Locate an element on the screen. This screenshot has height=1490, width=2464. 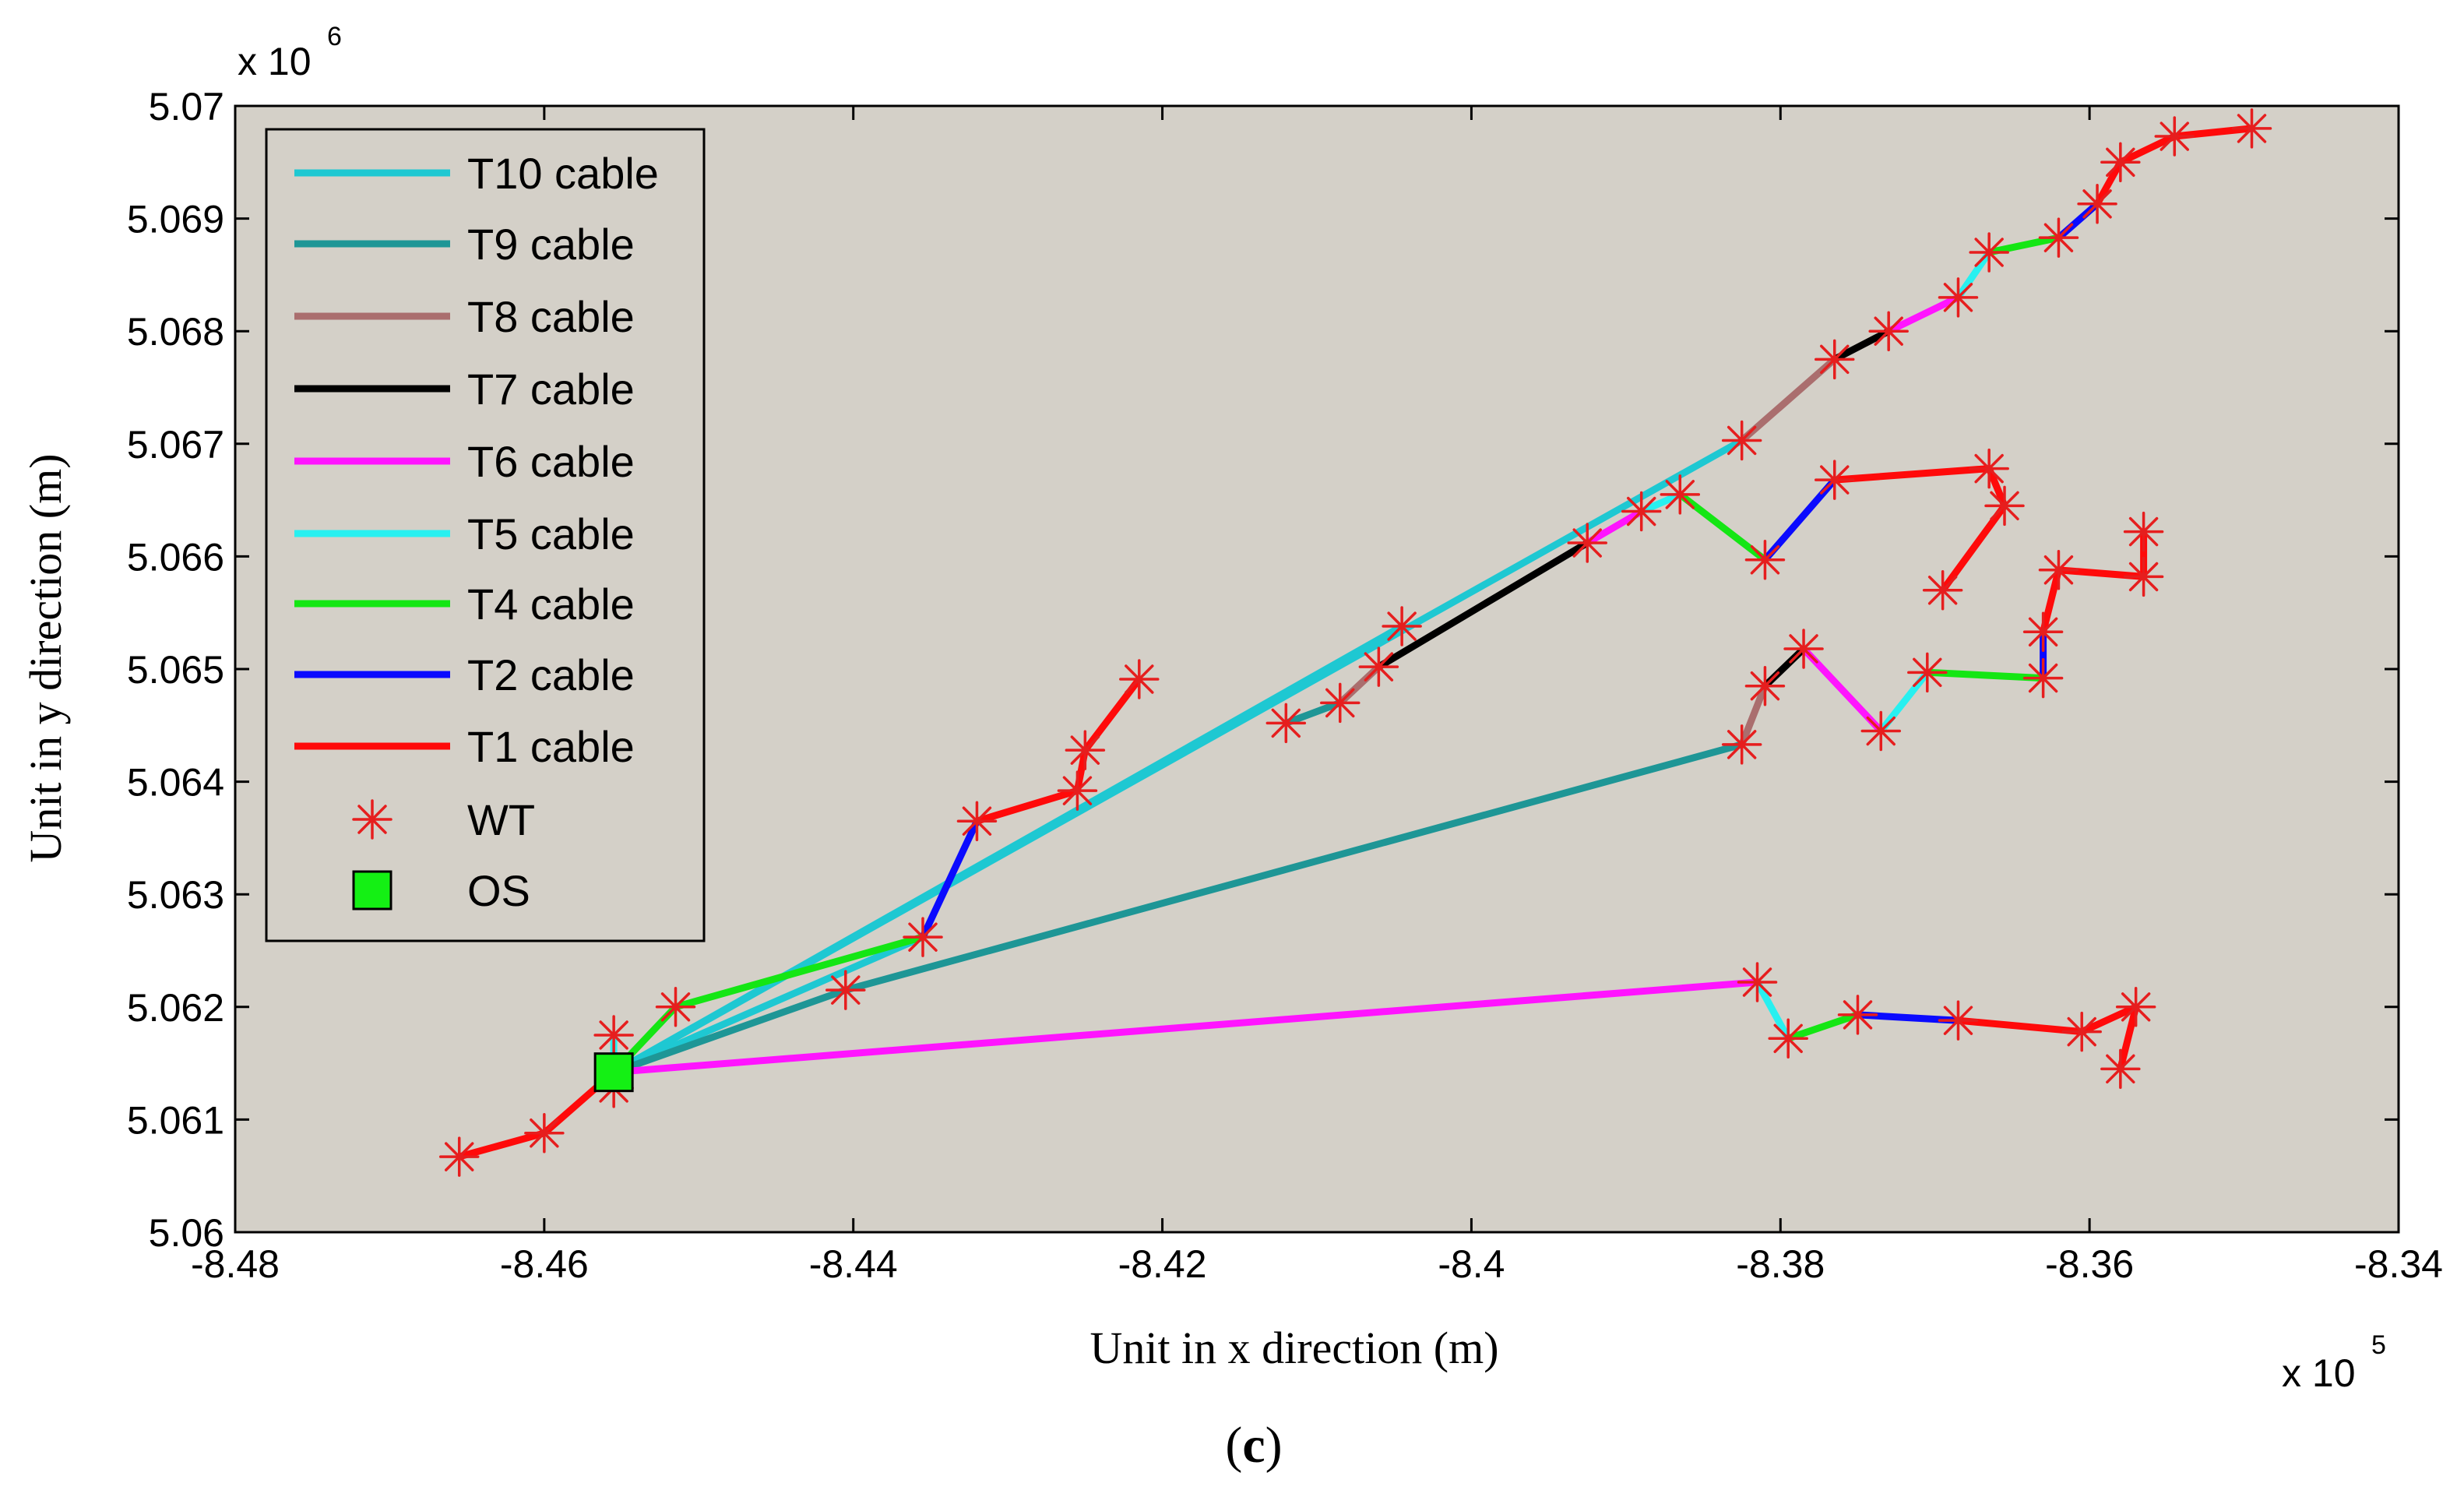
y-tick-label: 5.066 is located at coordinates (175, 557).